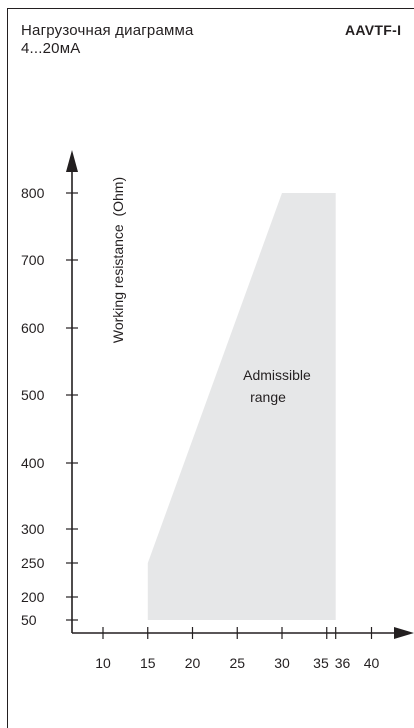 The width and height of the screenshot is (414, 728). Describe the element at coordinates (51, 48) in the screenshot. I see `chart-title-line2: 4...20мА` at that location.